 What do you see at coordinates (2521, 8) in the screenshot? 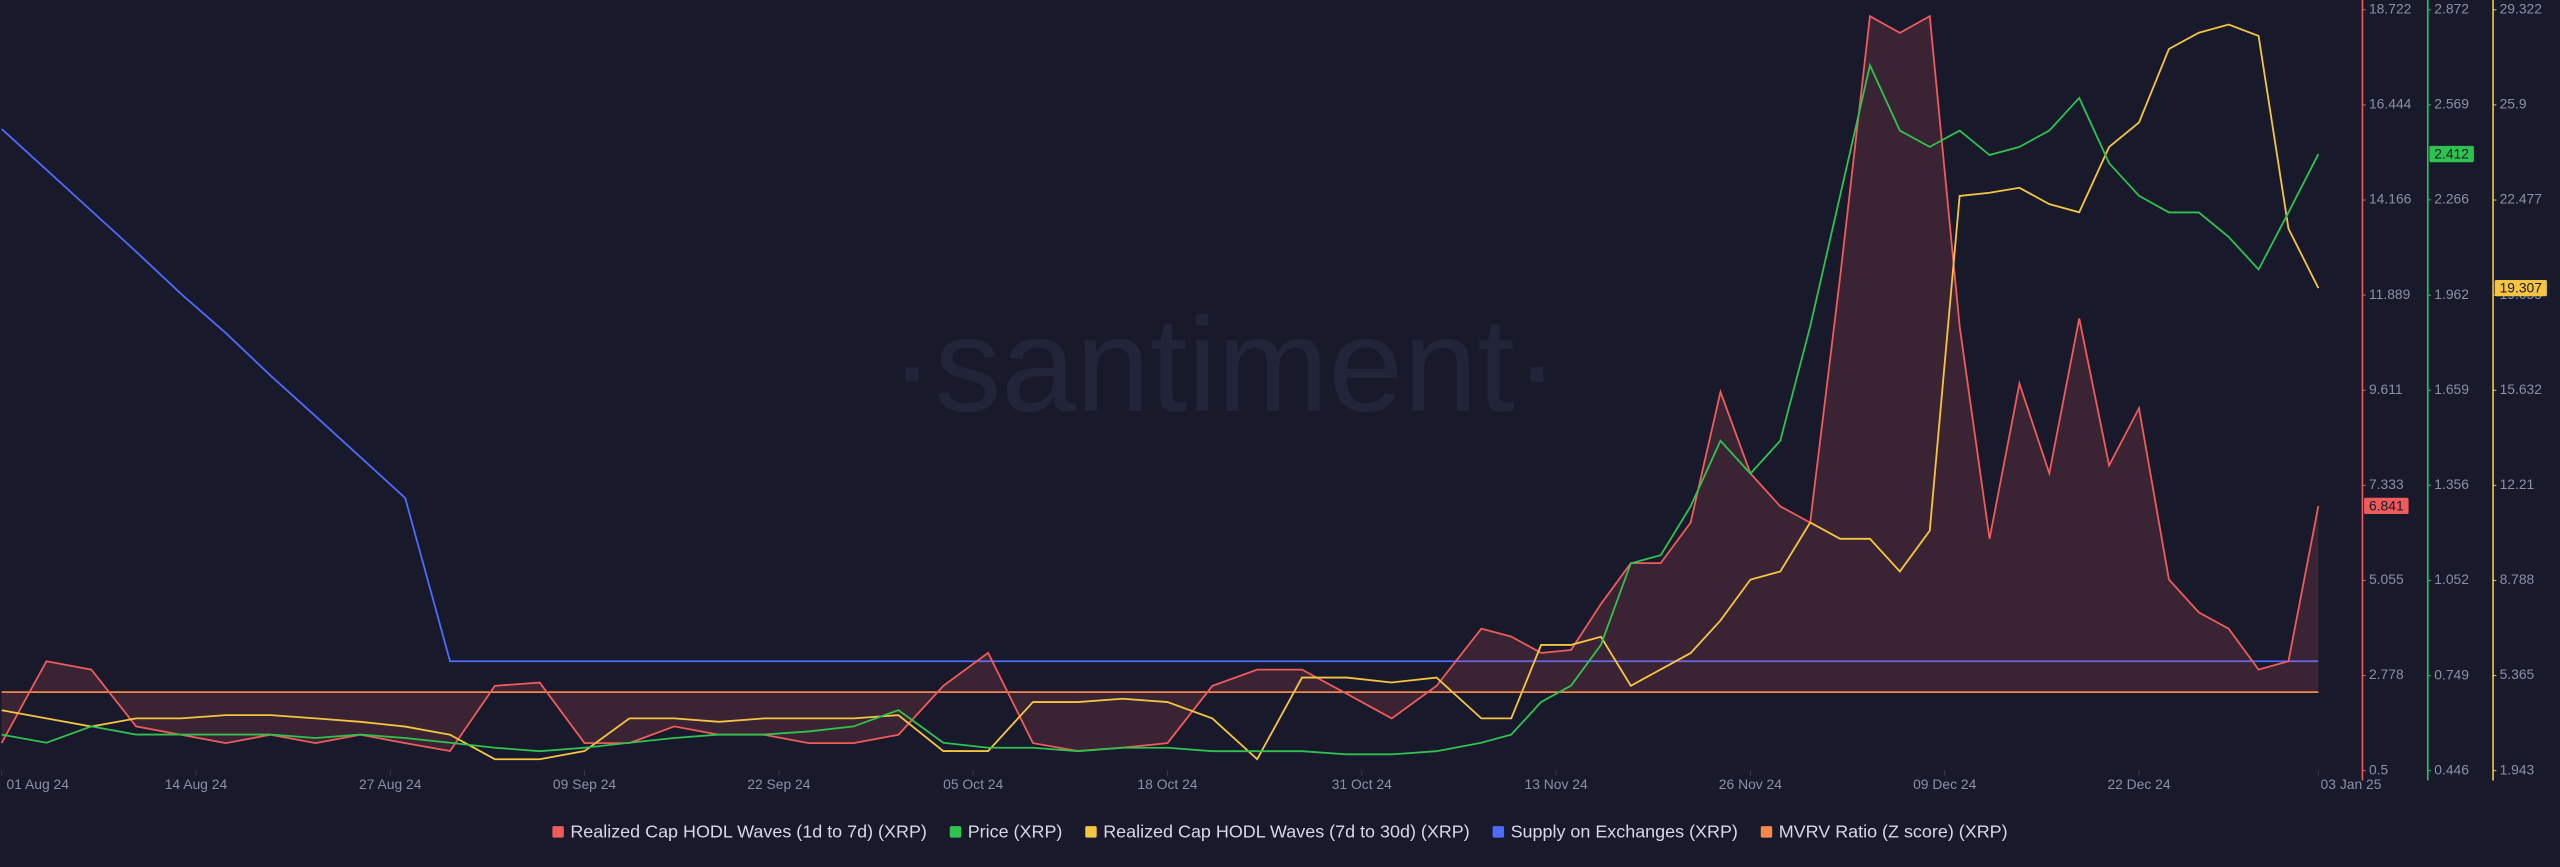
I see `y-tick-label: 29.322` at bounding box center [2521, 8].